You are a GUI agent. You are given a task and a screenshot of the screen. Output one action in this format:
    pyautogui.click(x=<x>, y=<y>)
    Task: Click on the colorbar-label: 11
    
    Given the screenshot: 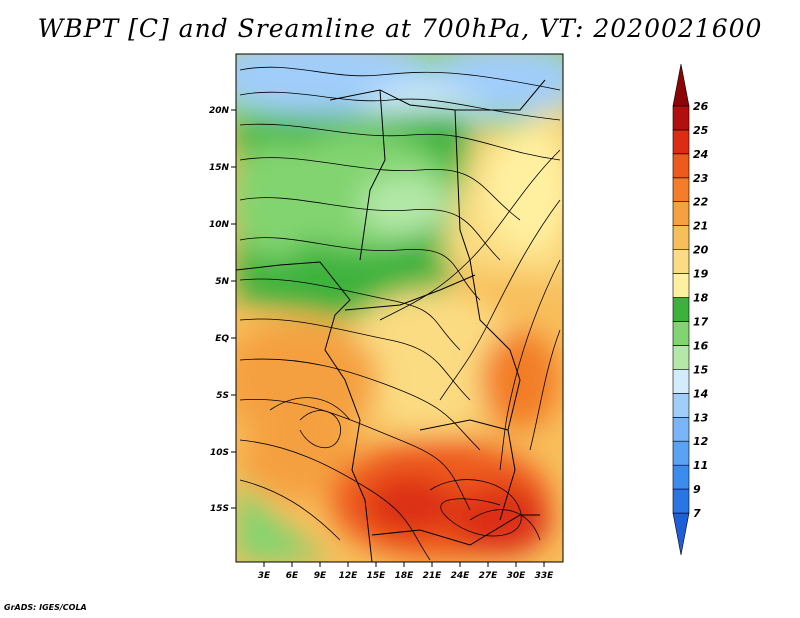 What is the action you would take?
    pyautogui.click(x=700, y=465)
    